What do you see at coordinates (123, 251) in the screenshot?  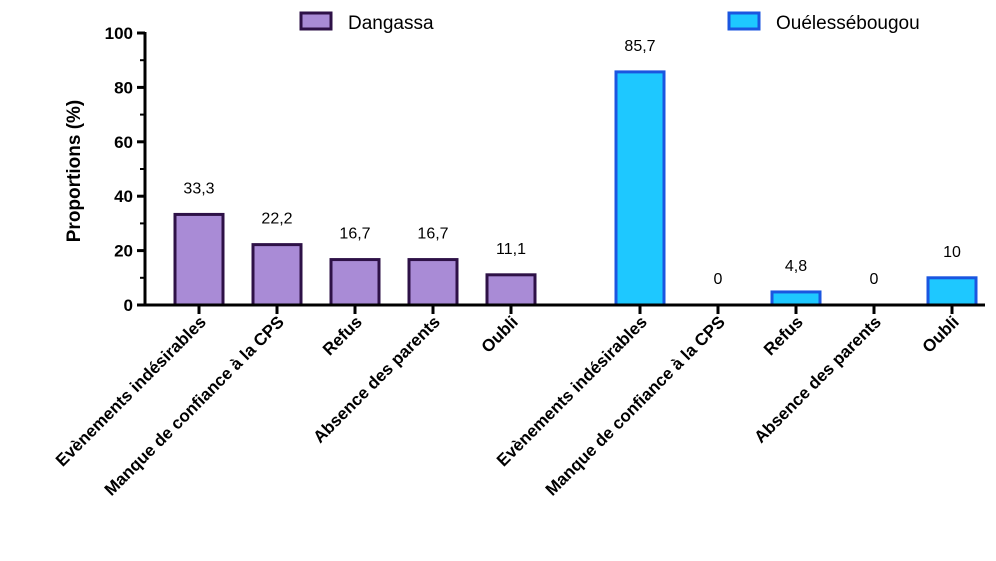 I see `y-tick-label: 20` at bounding box center [123, 251].